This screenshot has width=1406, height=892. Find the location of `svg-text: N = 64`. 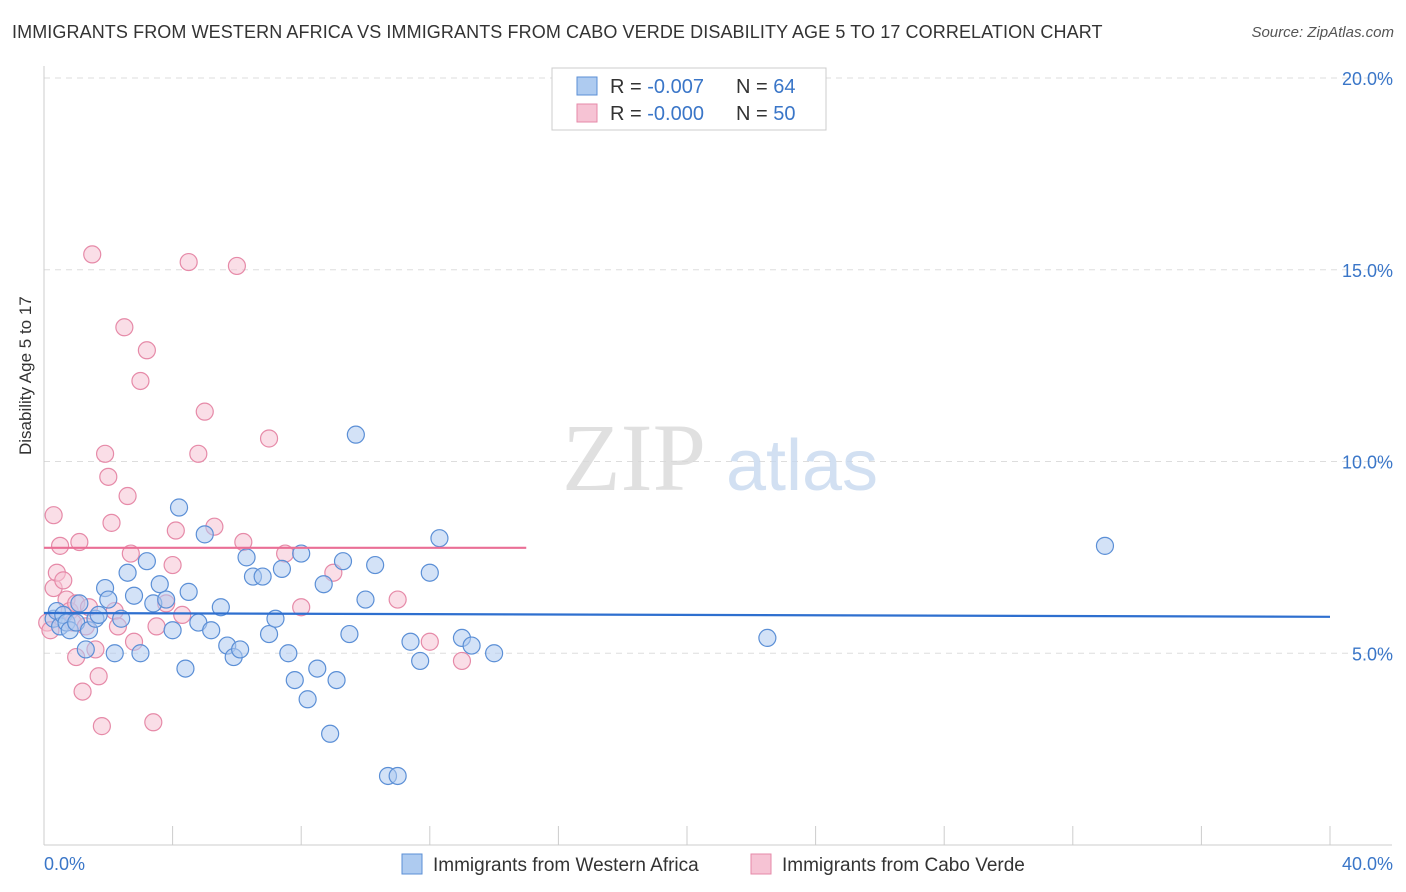

svg-text: N = 64 is located at coordinates (766, 87).